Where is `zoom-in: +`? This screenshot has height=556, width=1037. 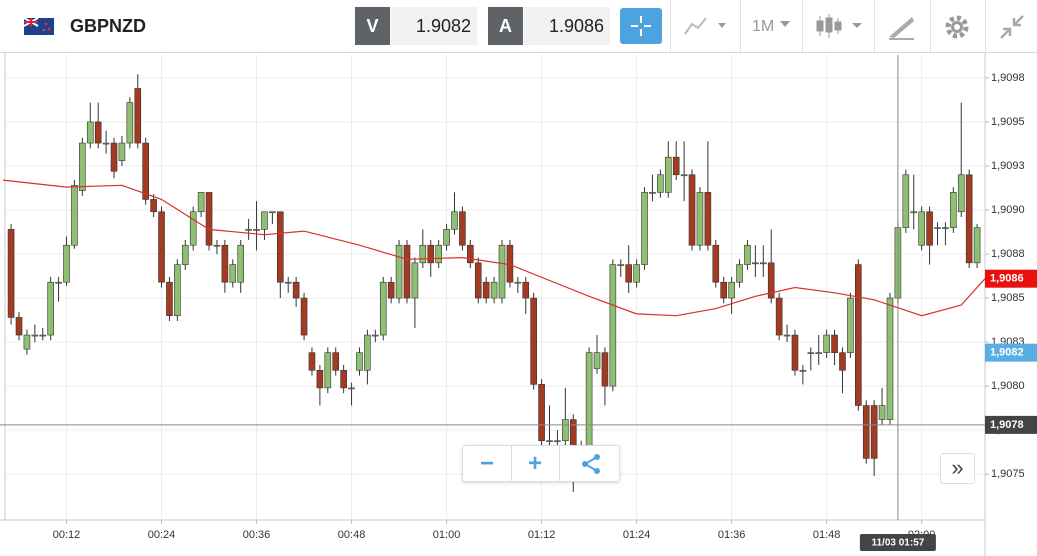
zoom-in: + is located at coordinates (535, 463).